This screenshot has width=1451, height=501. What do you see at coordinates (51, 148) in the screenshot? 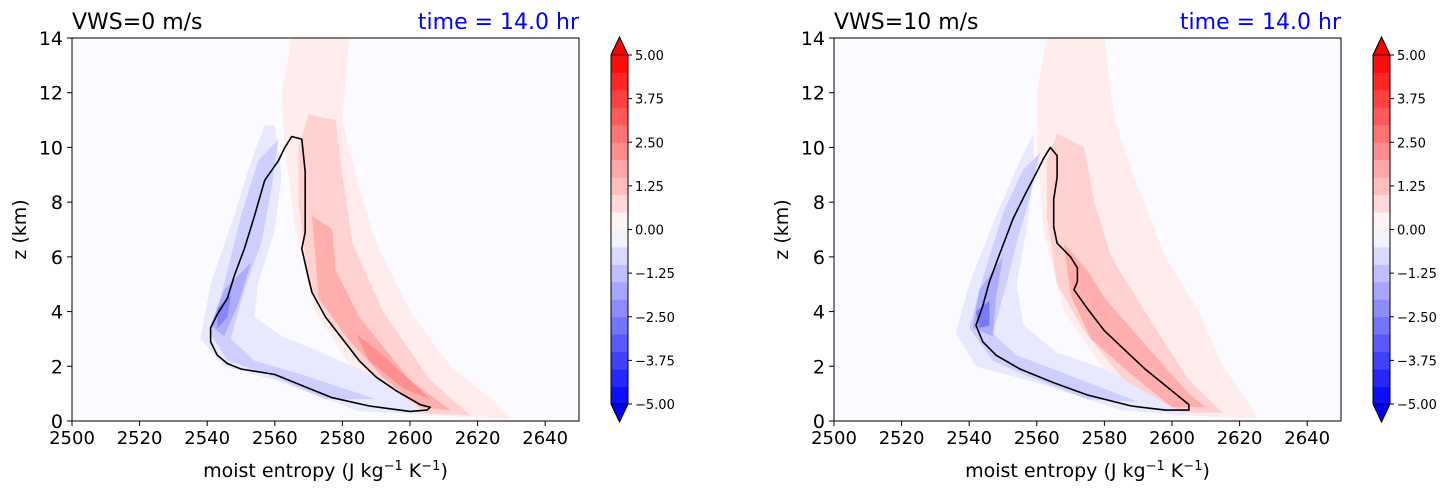
I see `y-tick-label: 10` at bounding box center [51, 148].